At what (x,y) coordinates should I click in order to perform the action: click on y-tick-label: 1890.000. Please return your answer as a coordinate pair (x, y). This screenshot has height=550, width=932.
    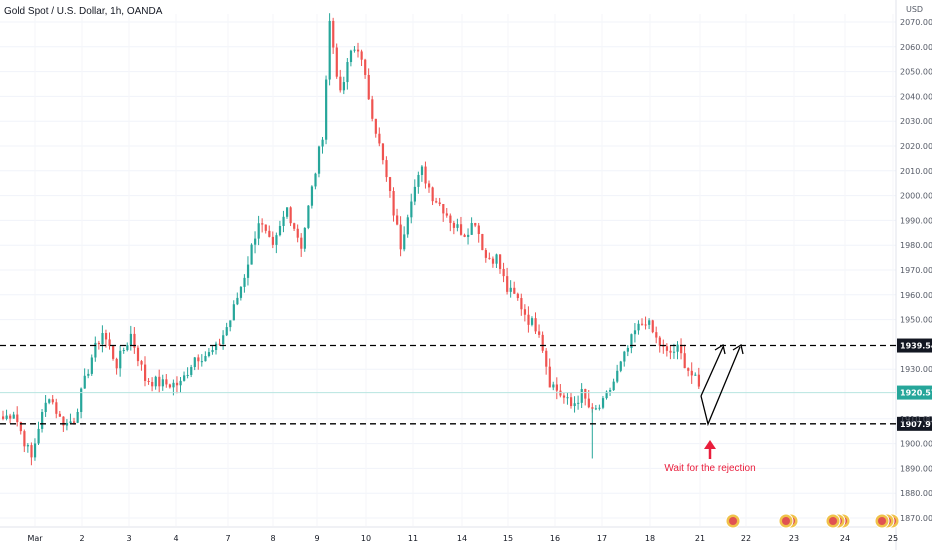
    Looking at the image, I should click on (916, 468).